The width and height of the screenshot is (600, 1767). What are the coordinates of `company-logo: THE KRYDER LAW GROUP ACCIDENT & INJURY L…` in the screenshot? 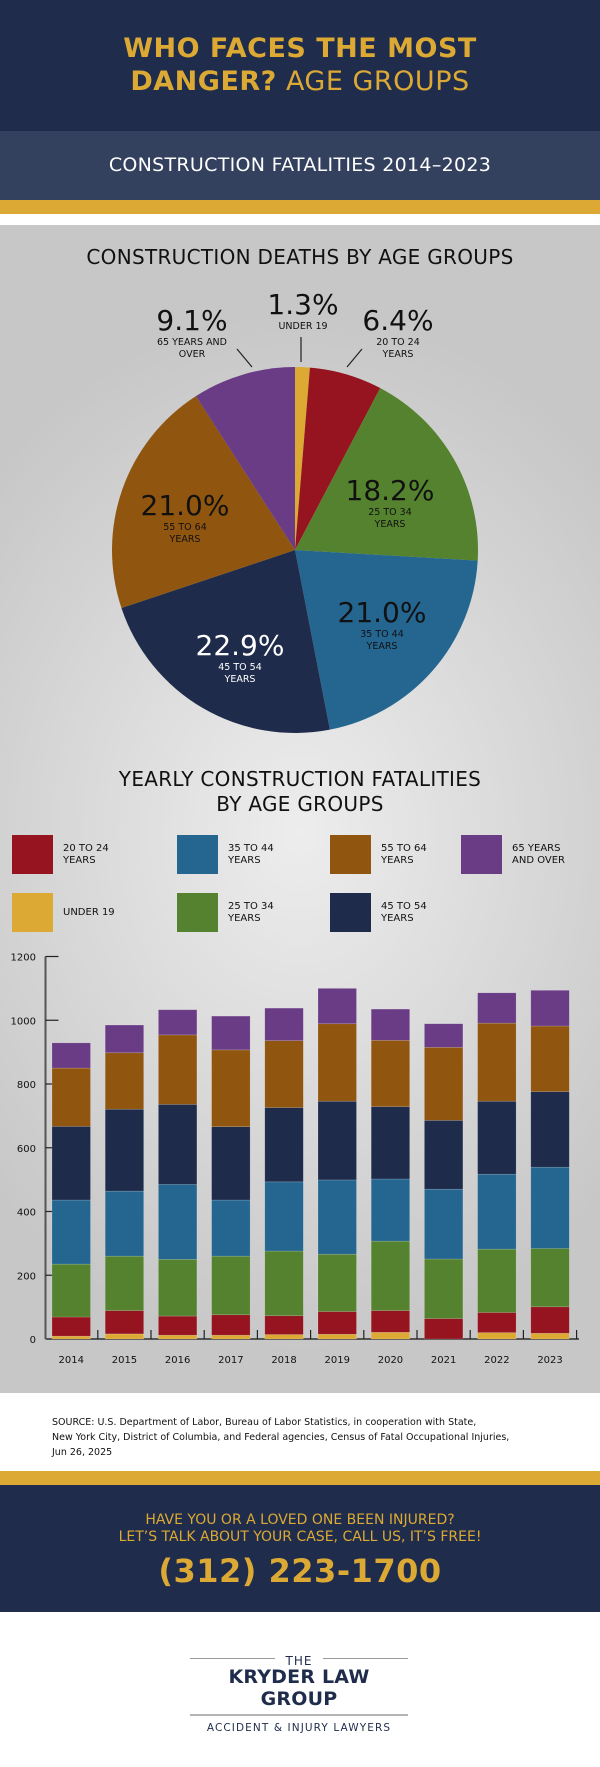 It's located at (299, 1692).